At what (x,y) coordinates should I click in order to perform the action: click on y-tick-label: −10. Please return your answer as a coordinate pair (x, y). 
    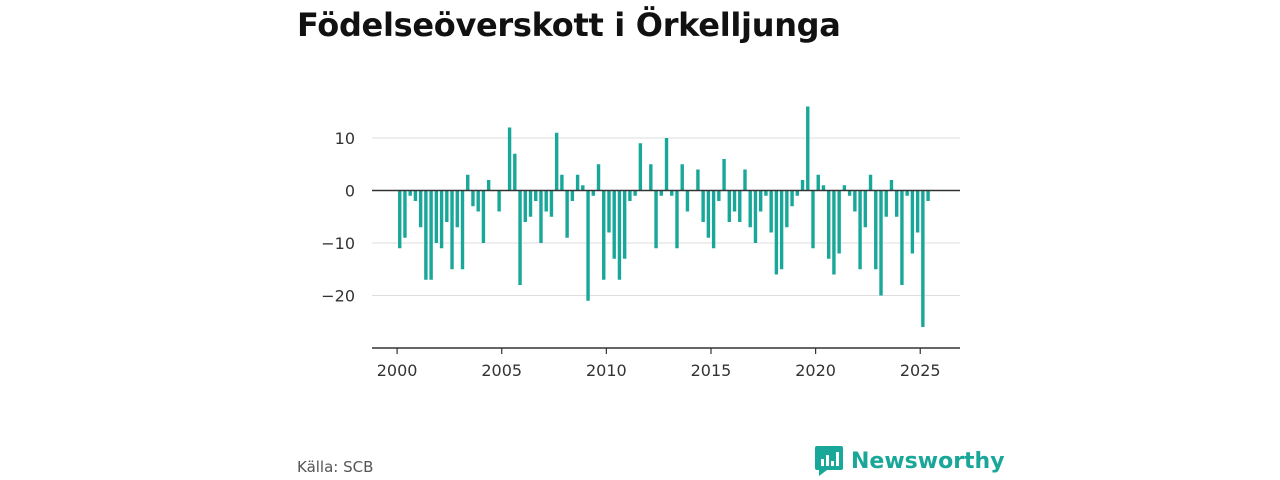
    Looking at the image, I should click on (338, 243).